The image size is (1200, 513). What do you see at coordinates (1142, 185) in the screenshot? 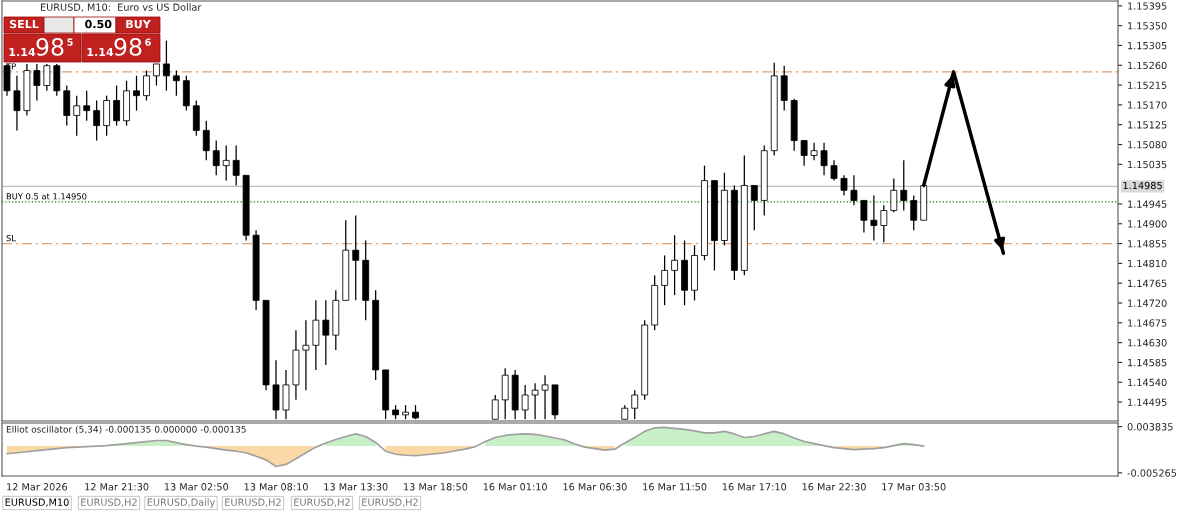
I see `ref-line-label: 1.14985` at bounding box center [1142, 185].